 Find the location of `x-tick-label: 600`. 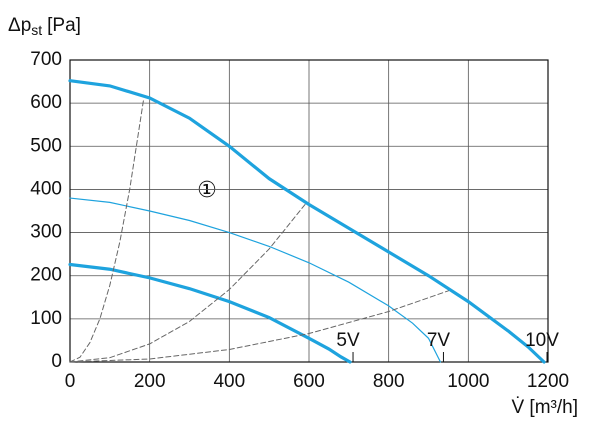

x-tick-label: 600 is located at coordinates (309, 381).